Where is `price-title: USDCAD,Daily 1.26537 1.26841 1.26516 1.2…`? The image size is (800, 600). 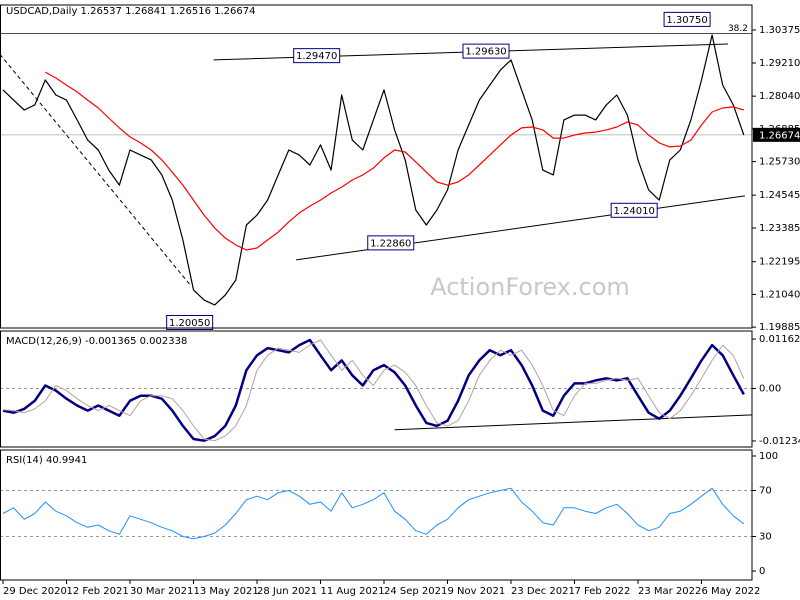 price-title: USDCAD,Daily 1.26537 1.26841 1.26516 1.2… is located at coordinates (131, 11).